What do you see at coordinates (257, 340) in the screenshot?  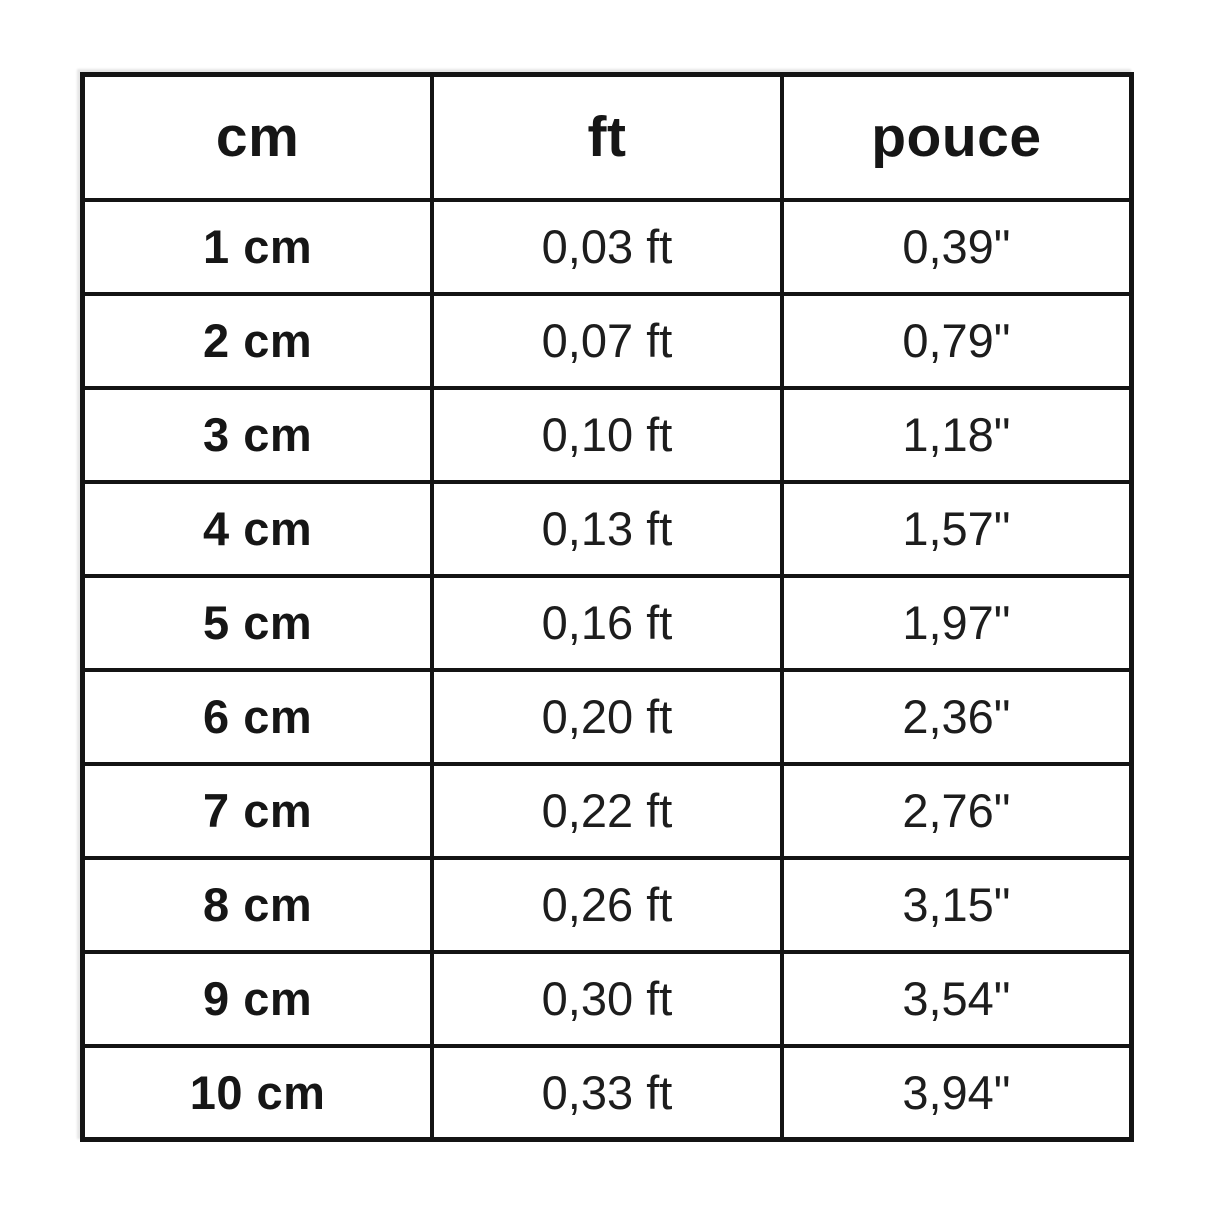 I see `cell-cm: 2 cm` at bounding box center [257, 340].